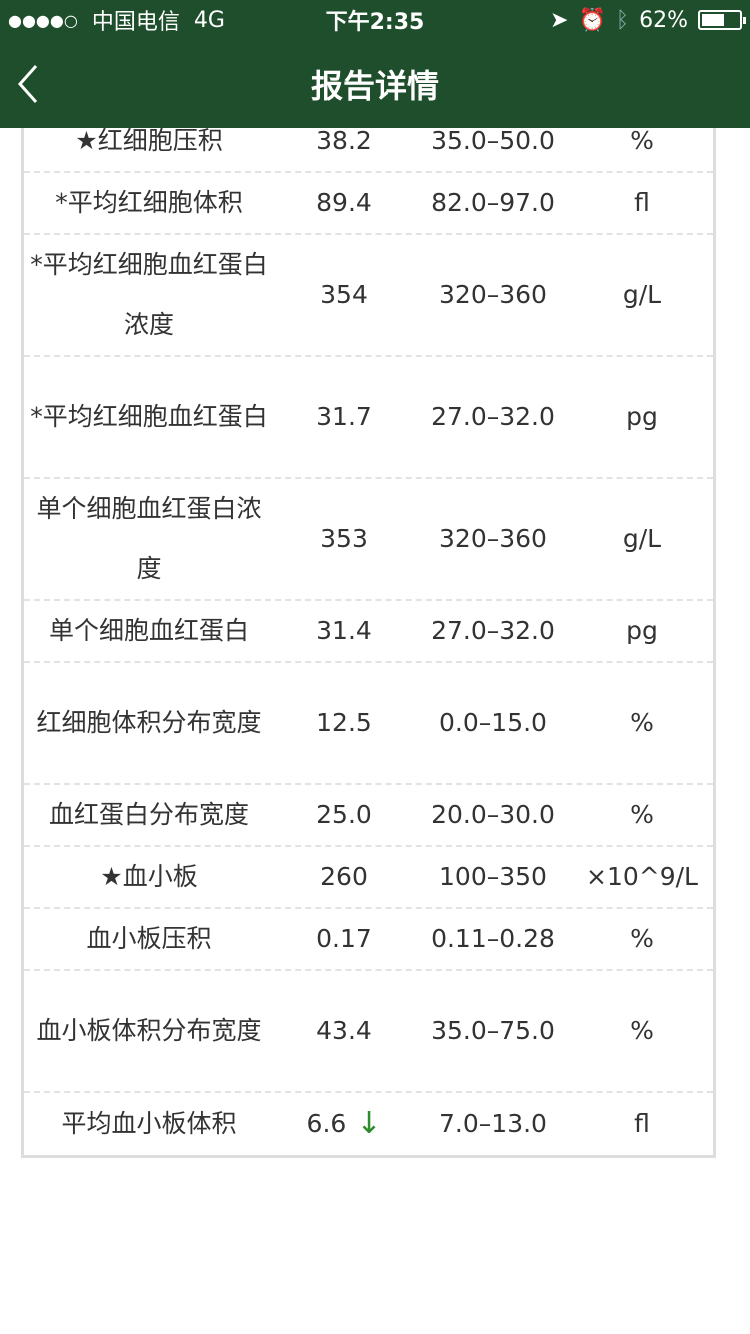  I want to click on item-value: 89.4, so click(344, 202).